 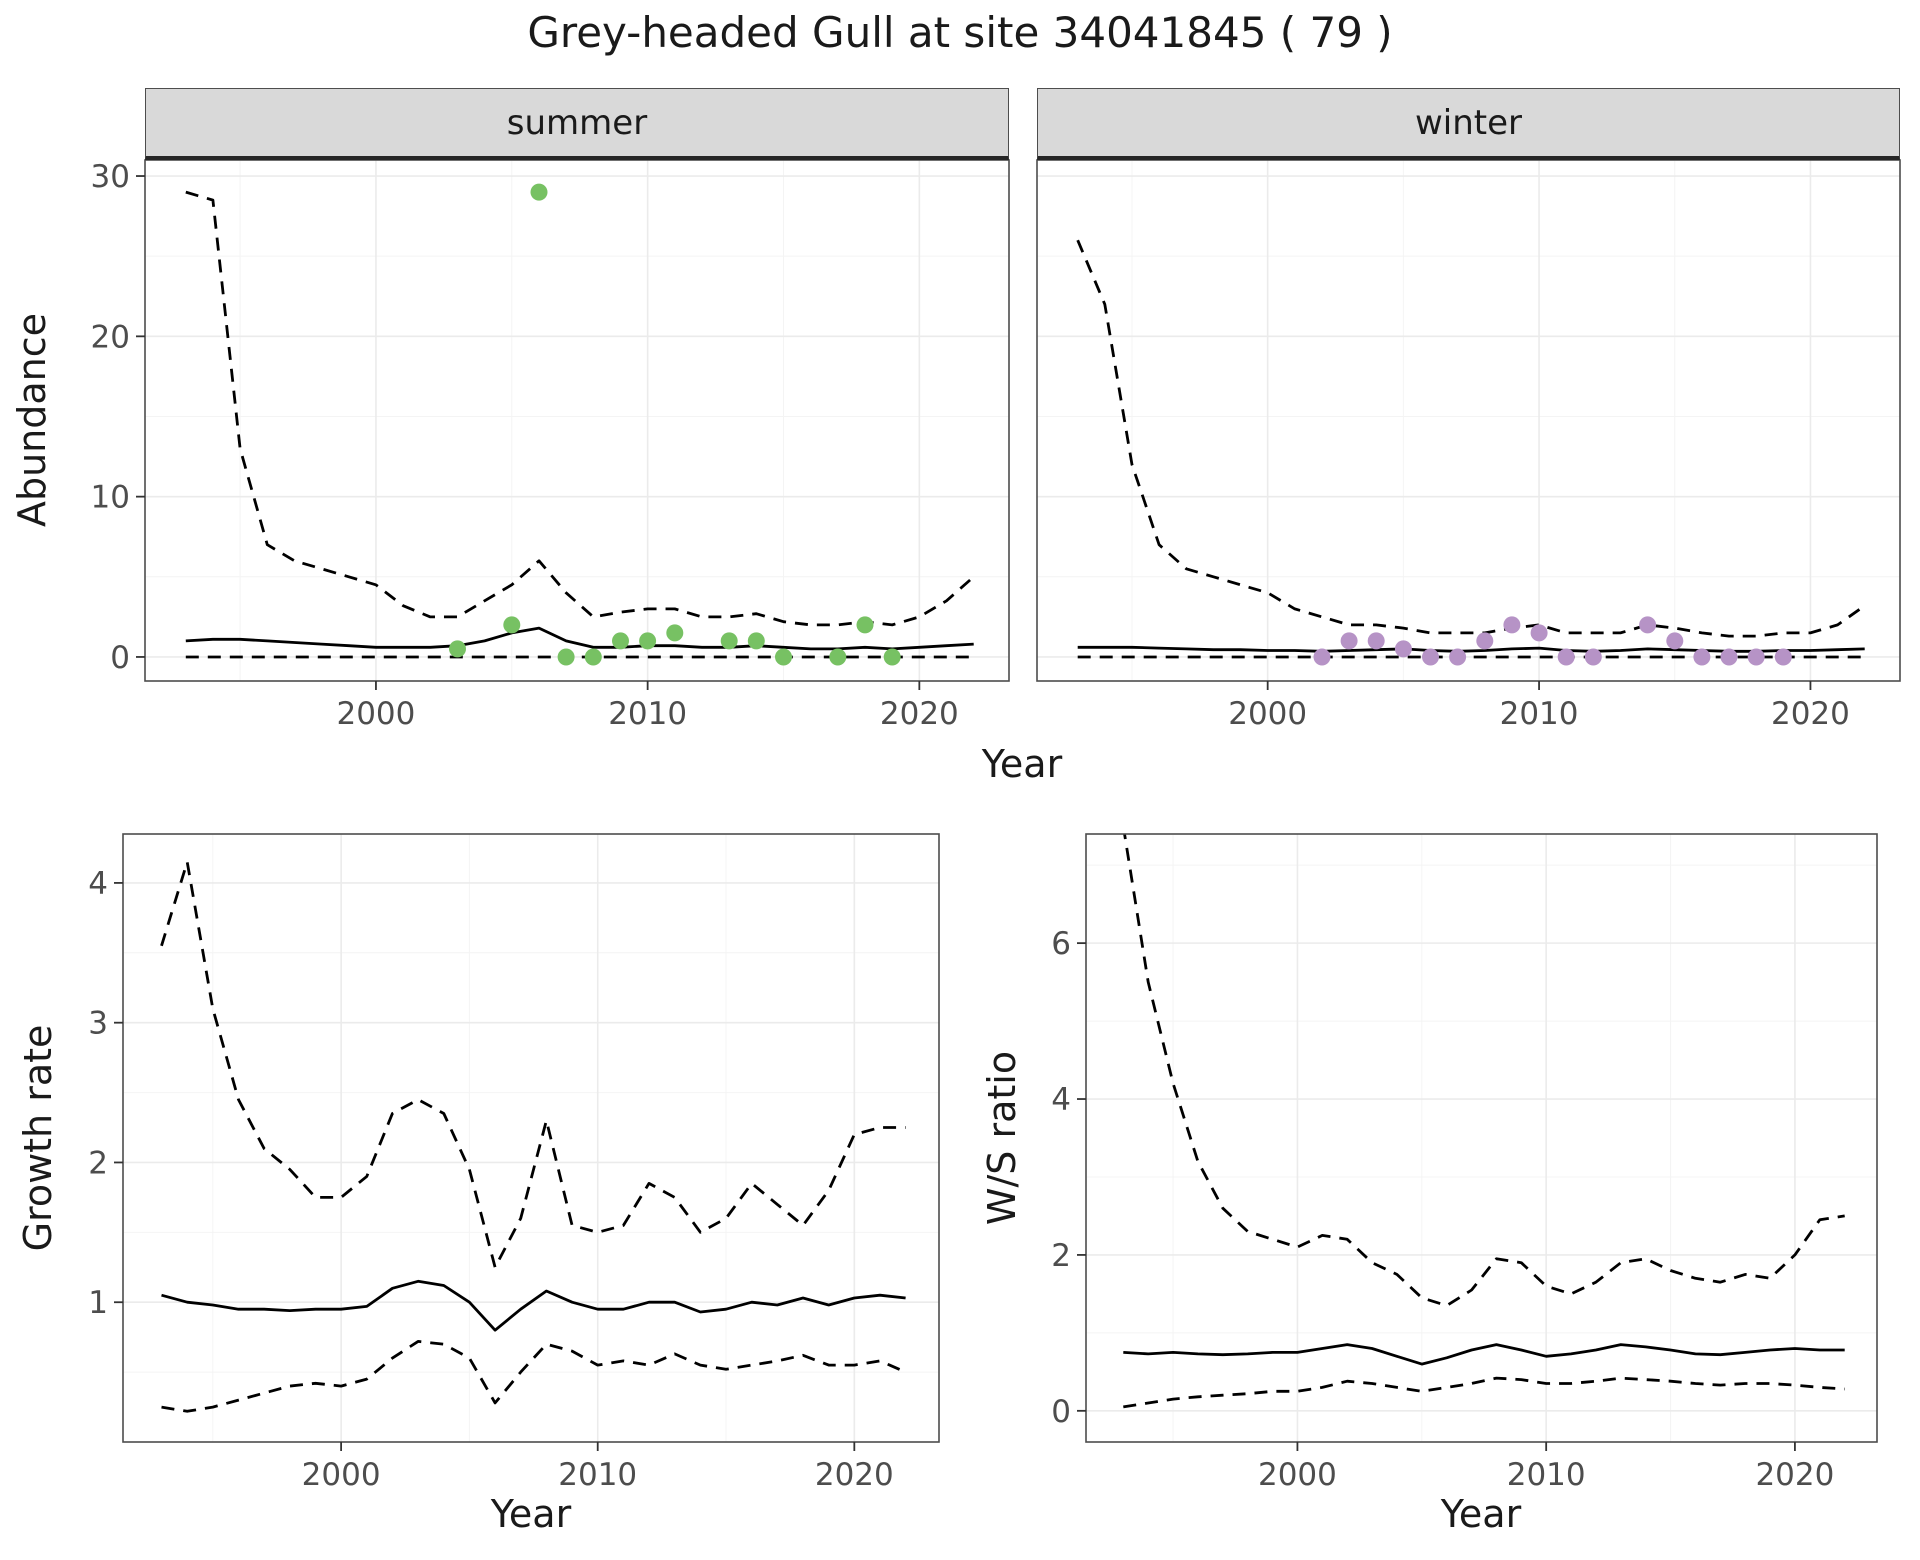 I want to click on facet-strip-winter: winter, so click(x=1468, y=124).